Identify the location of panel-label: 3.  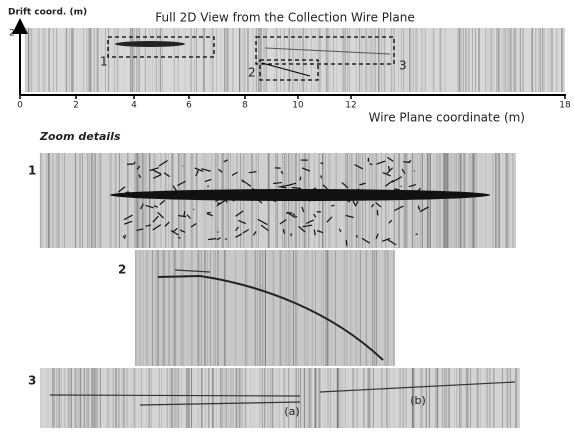
(32, 381).